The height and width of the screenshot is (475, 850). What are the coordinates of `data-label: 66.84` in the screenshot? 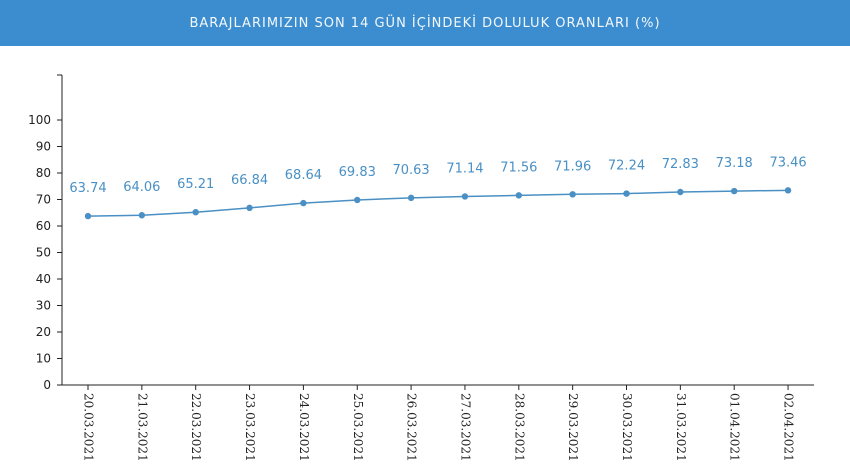 It's located at (249, 180).